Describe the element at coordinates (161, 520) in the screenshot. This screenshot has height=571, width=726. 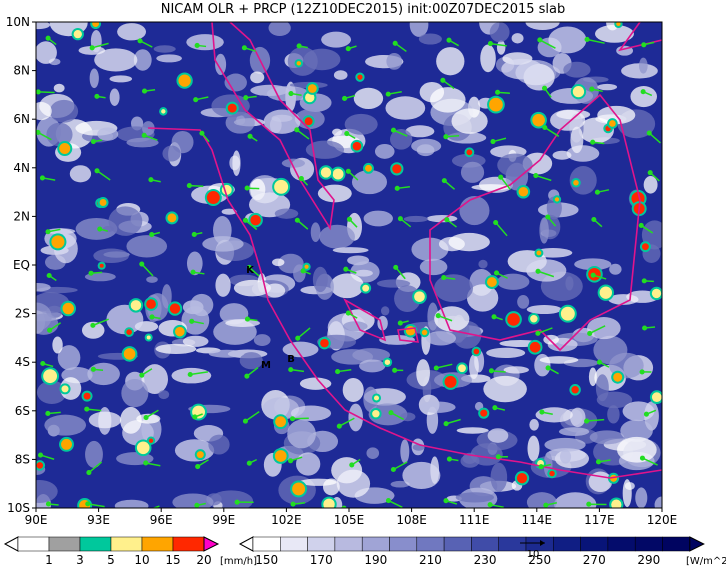
I see `lon-label: 96E` at that location.